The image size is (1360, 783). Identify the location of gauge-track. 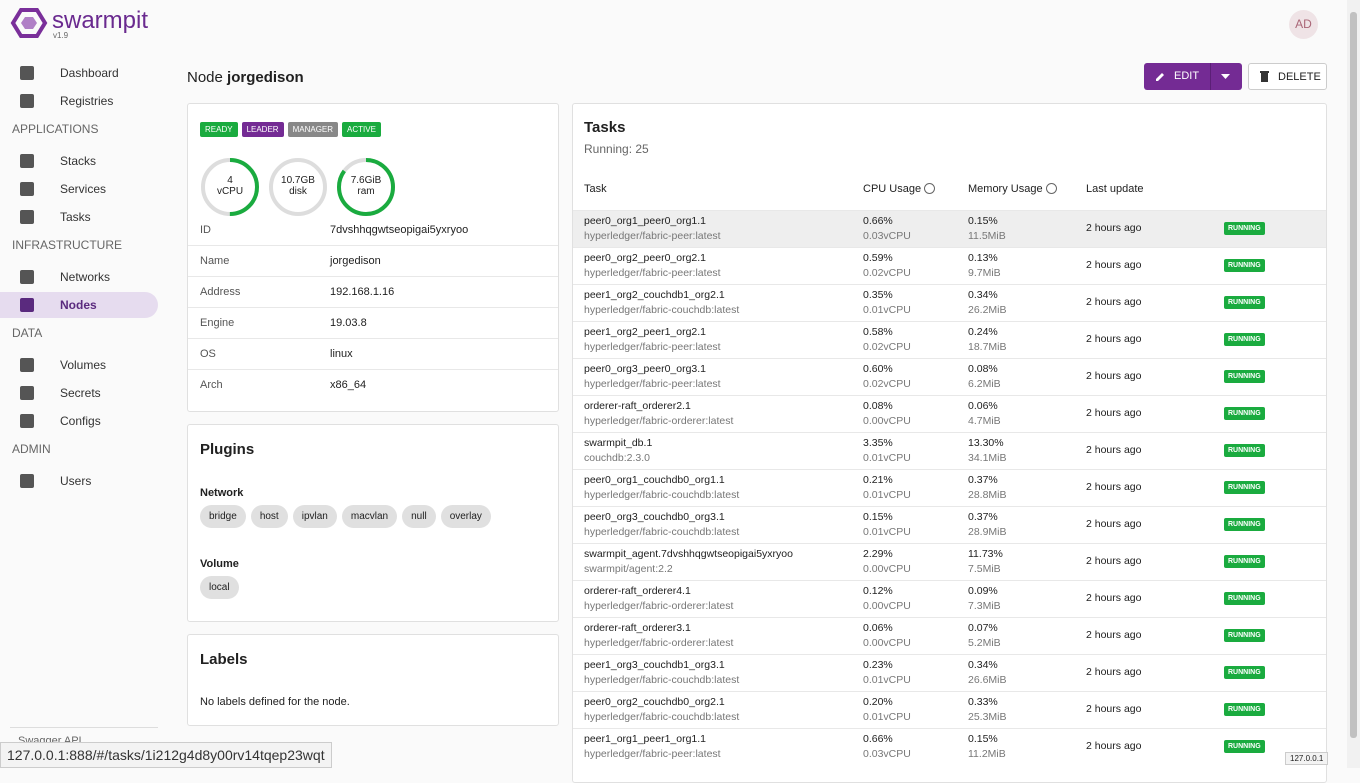
(298, 187).